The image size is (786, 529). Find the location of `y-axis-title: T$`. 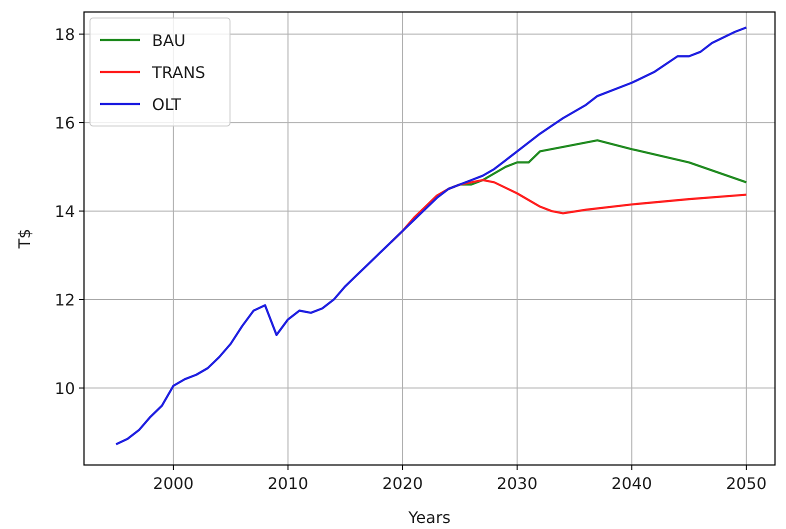

y-axis-title: T$ is located at coordinates (24, 239).